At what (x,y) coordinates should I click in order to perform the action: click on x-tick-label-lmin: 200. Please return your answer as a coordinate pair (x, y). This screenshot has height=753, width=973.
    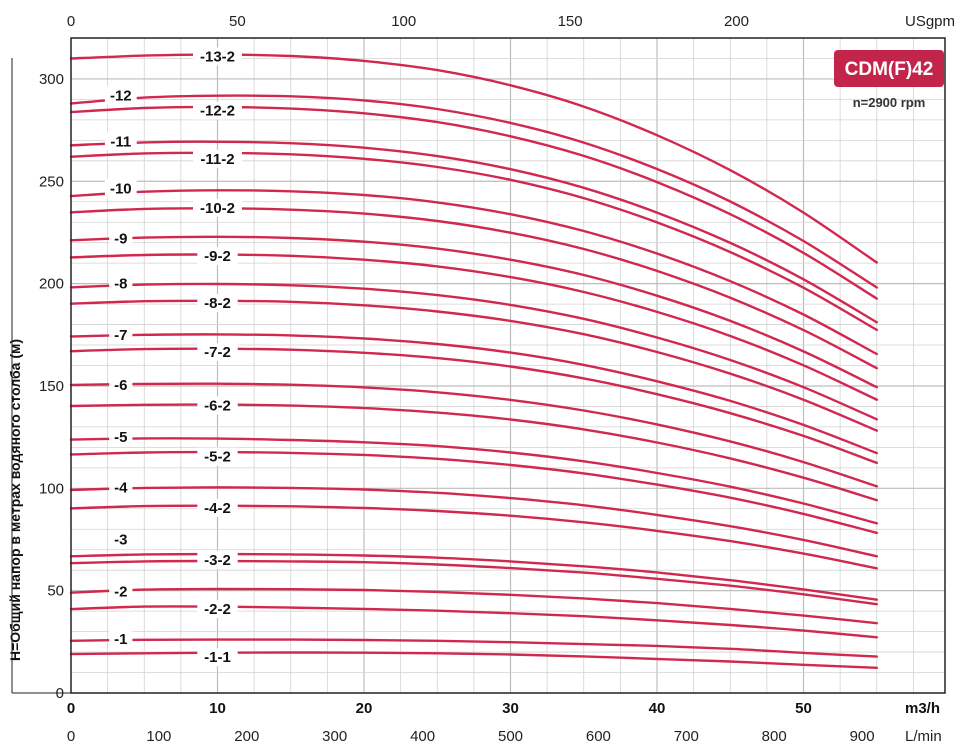
    Looking at the image, I should click on (246, 736).